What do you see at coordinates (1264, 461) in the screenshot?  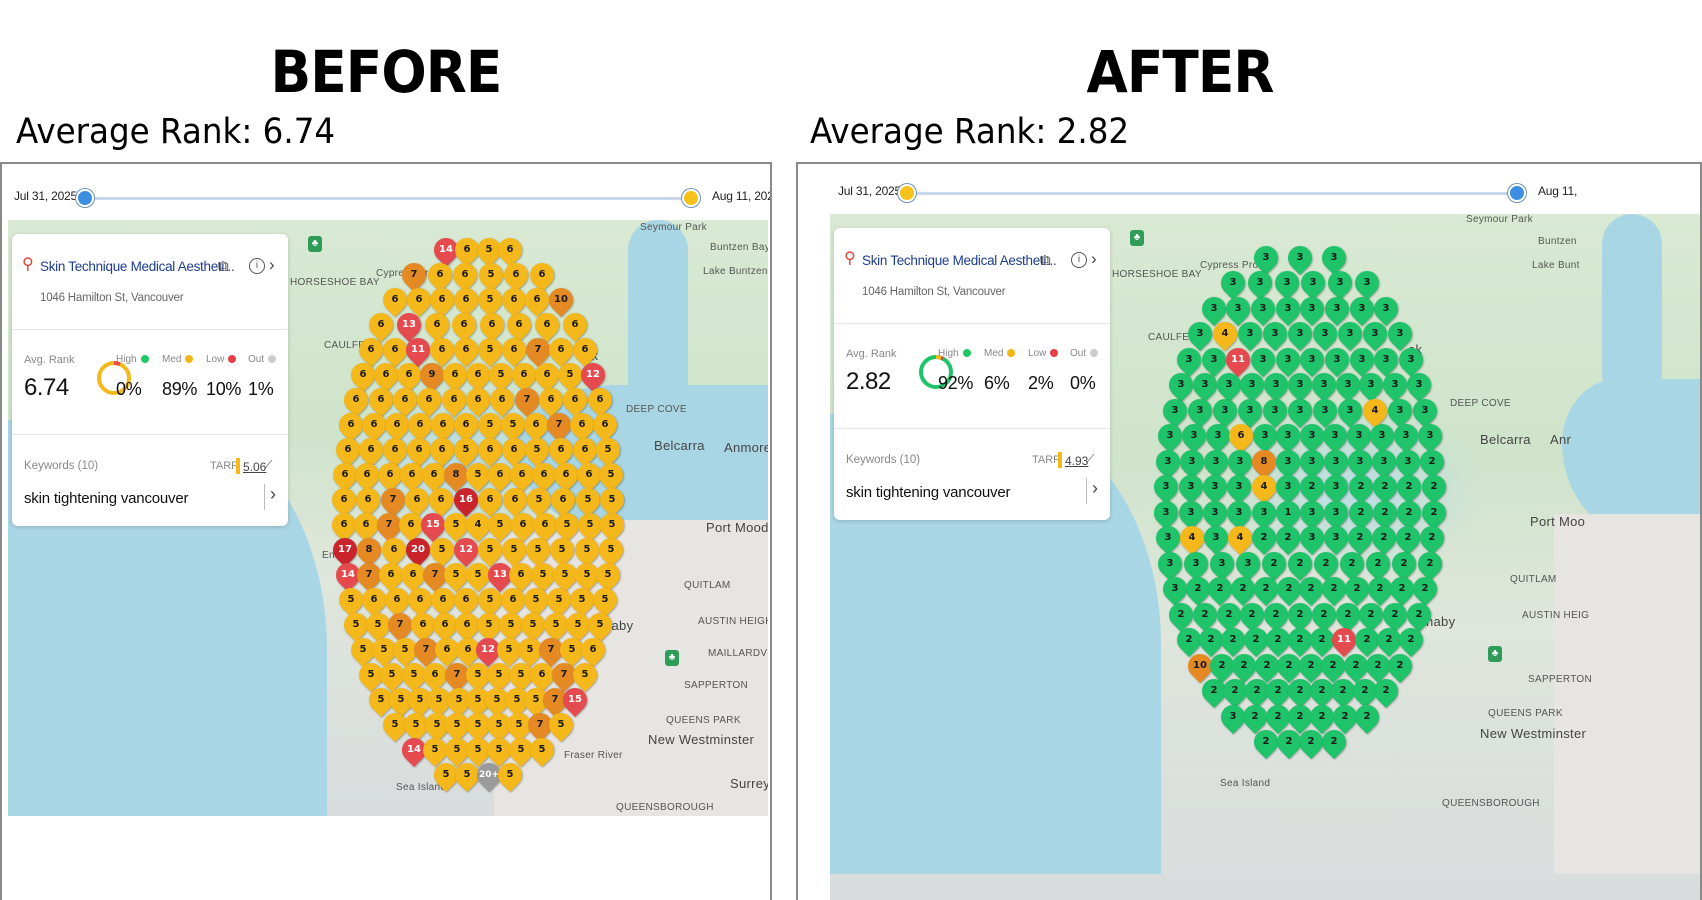 I see `rank-pin-value: 8` at bounding box center [1264, 461].